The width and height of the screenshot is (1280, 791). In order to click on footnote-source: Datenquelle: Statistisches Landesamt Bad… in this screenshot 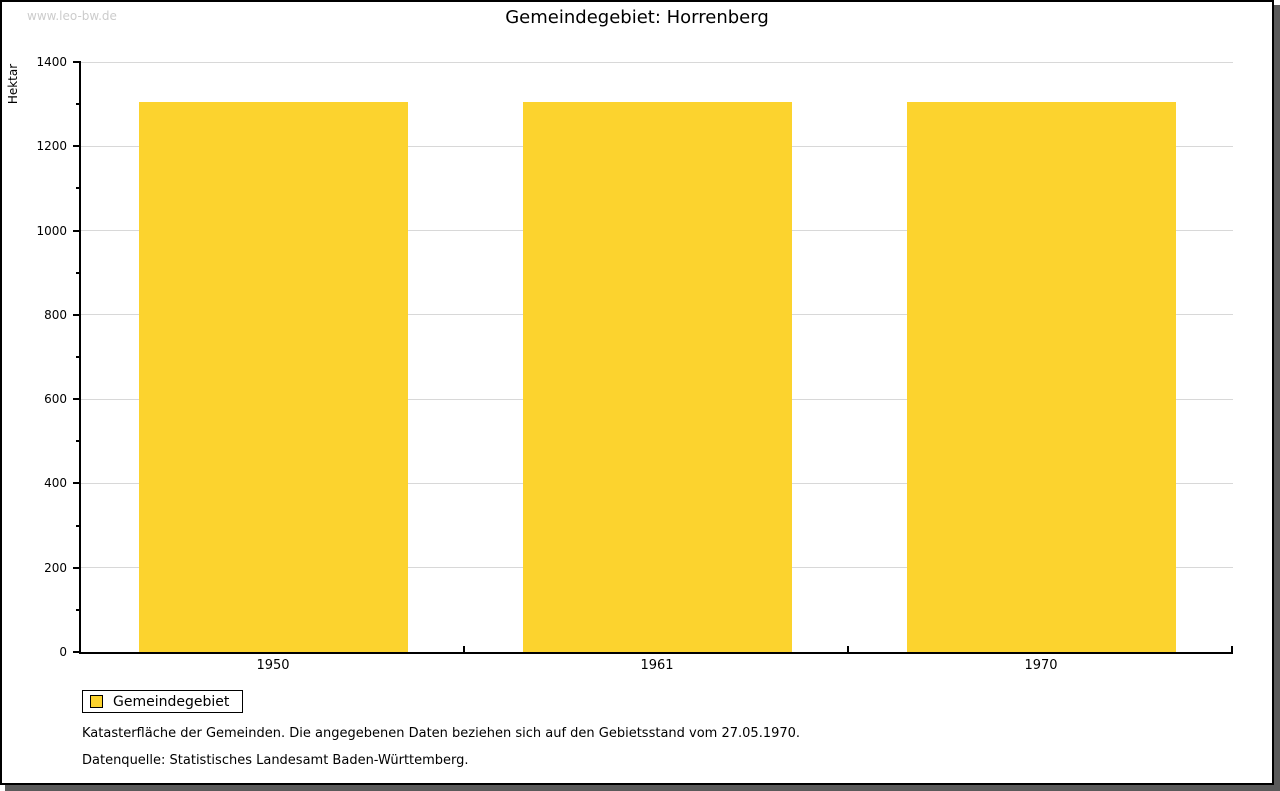, I will do `click(275, 760)`.